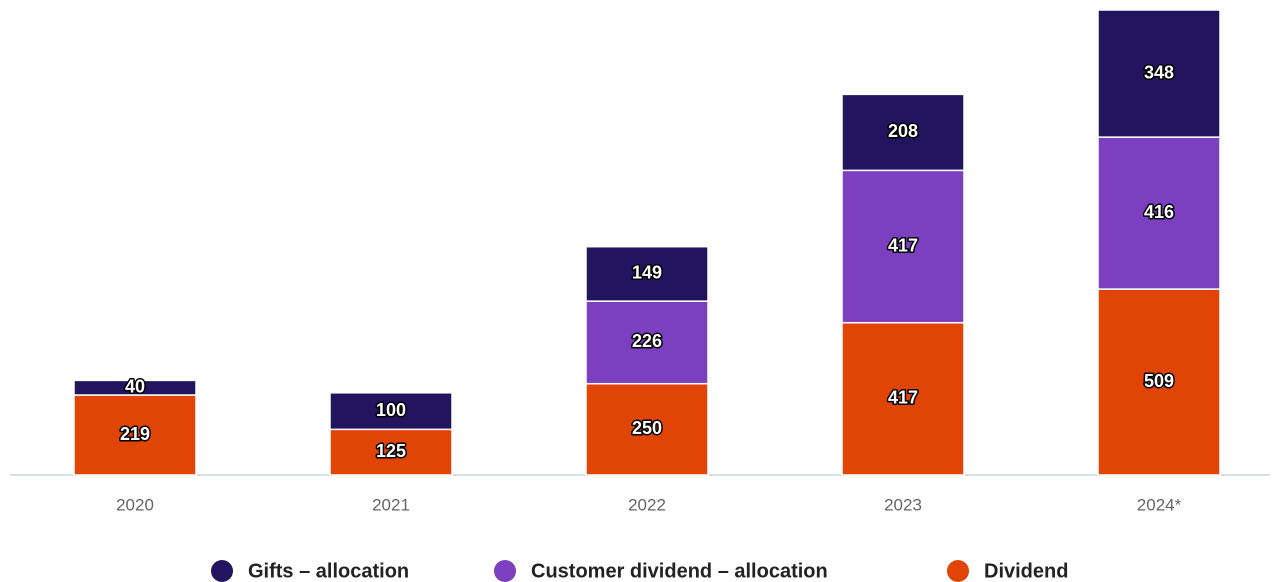  I want to click on data-label: 149, so click(647, 273).